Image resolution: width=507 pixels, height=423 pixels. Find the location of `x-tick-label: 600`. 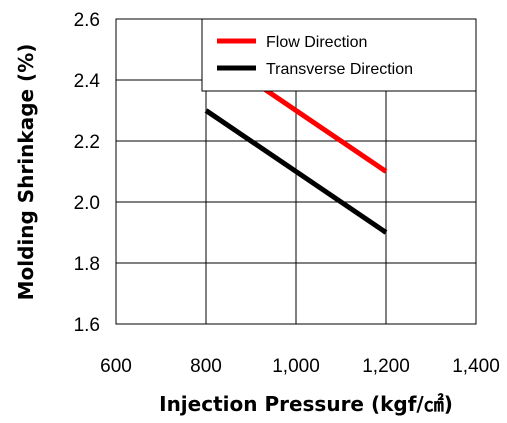

x-tick-label: 600 is located at coordinates (116, 366).